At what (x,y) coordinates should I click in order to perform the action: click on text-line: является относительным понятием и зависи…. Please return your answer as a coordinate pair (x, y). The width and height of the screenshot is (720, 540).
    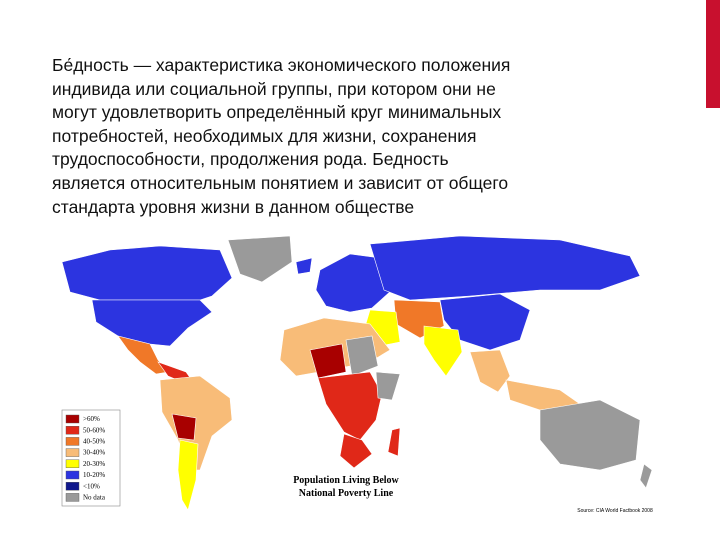
    Looking at the image, I should click on (280, 182).